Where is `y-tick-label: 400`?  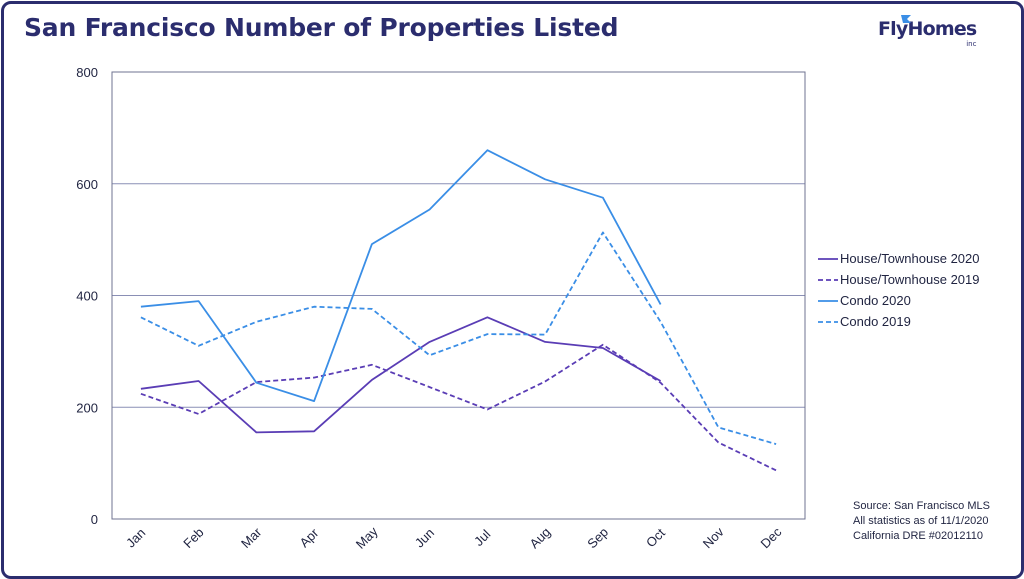
y-tick-label: 400 is located at coordinates (87, 296).